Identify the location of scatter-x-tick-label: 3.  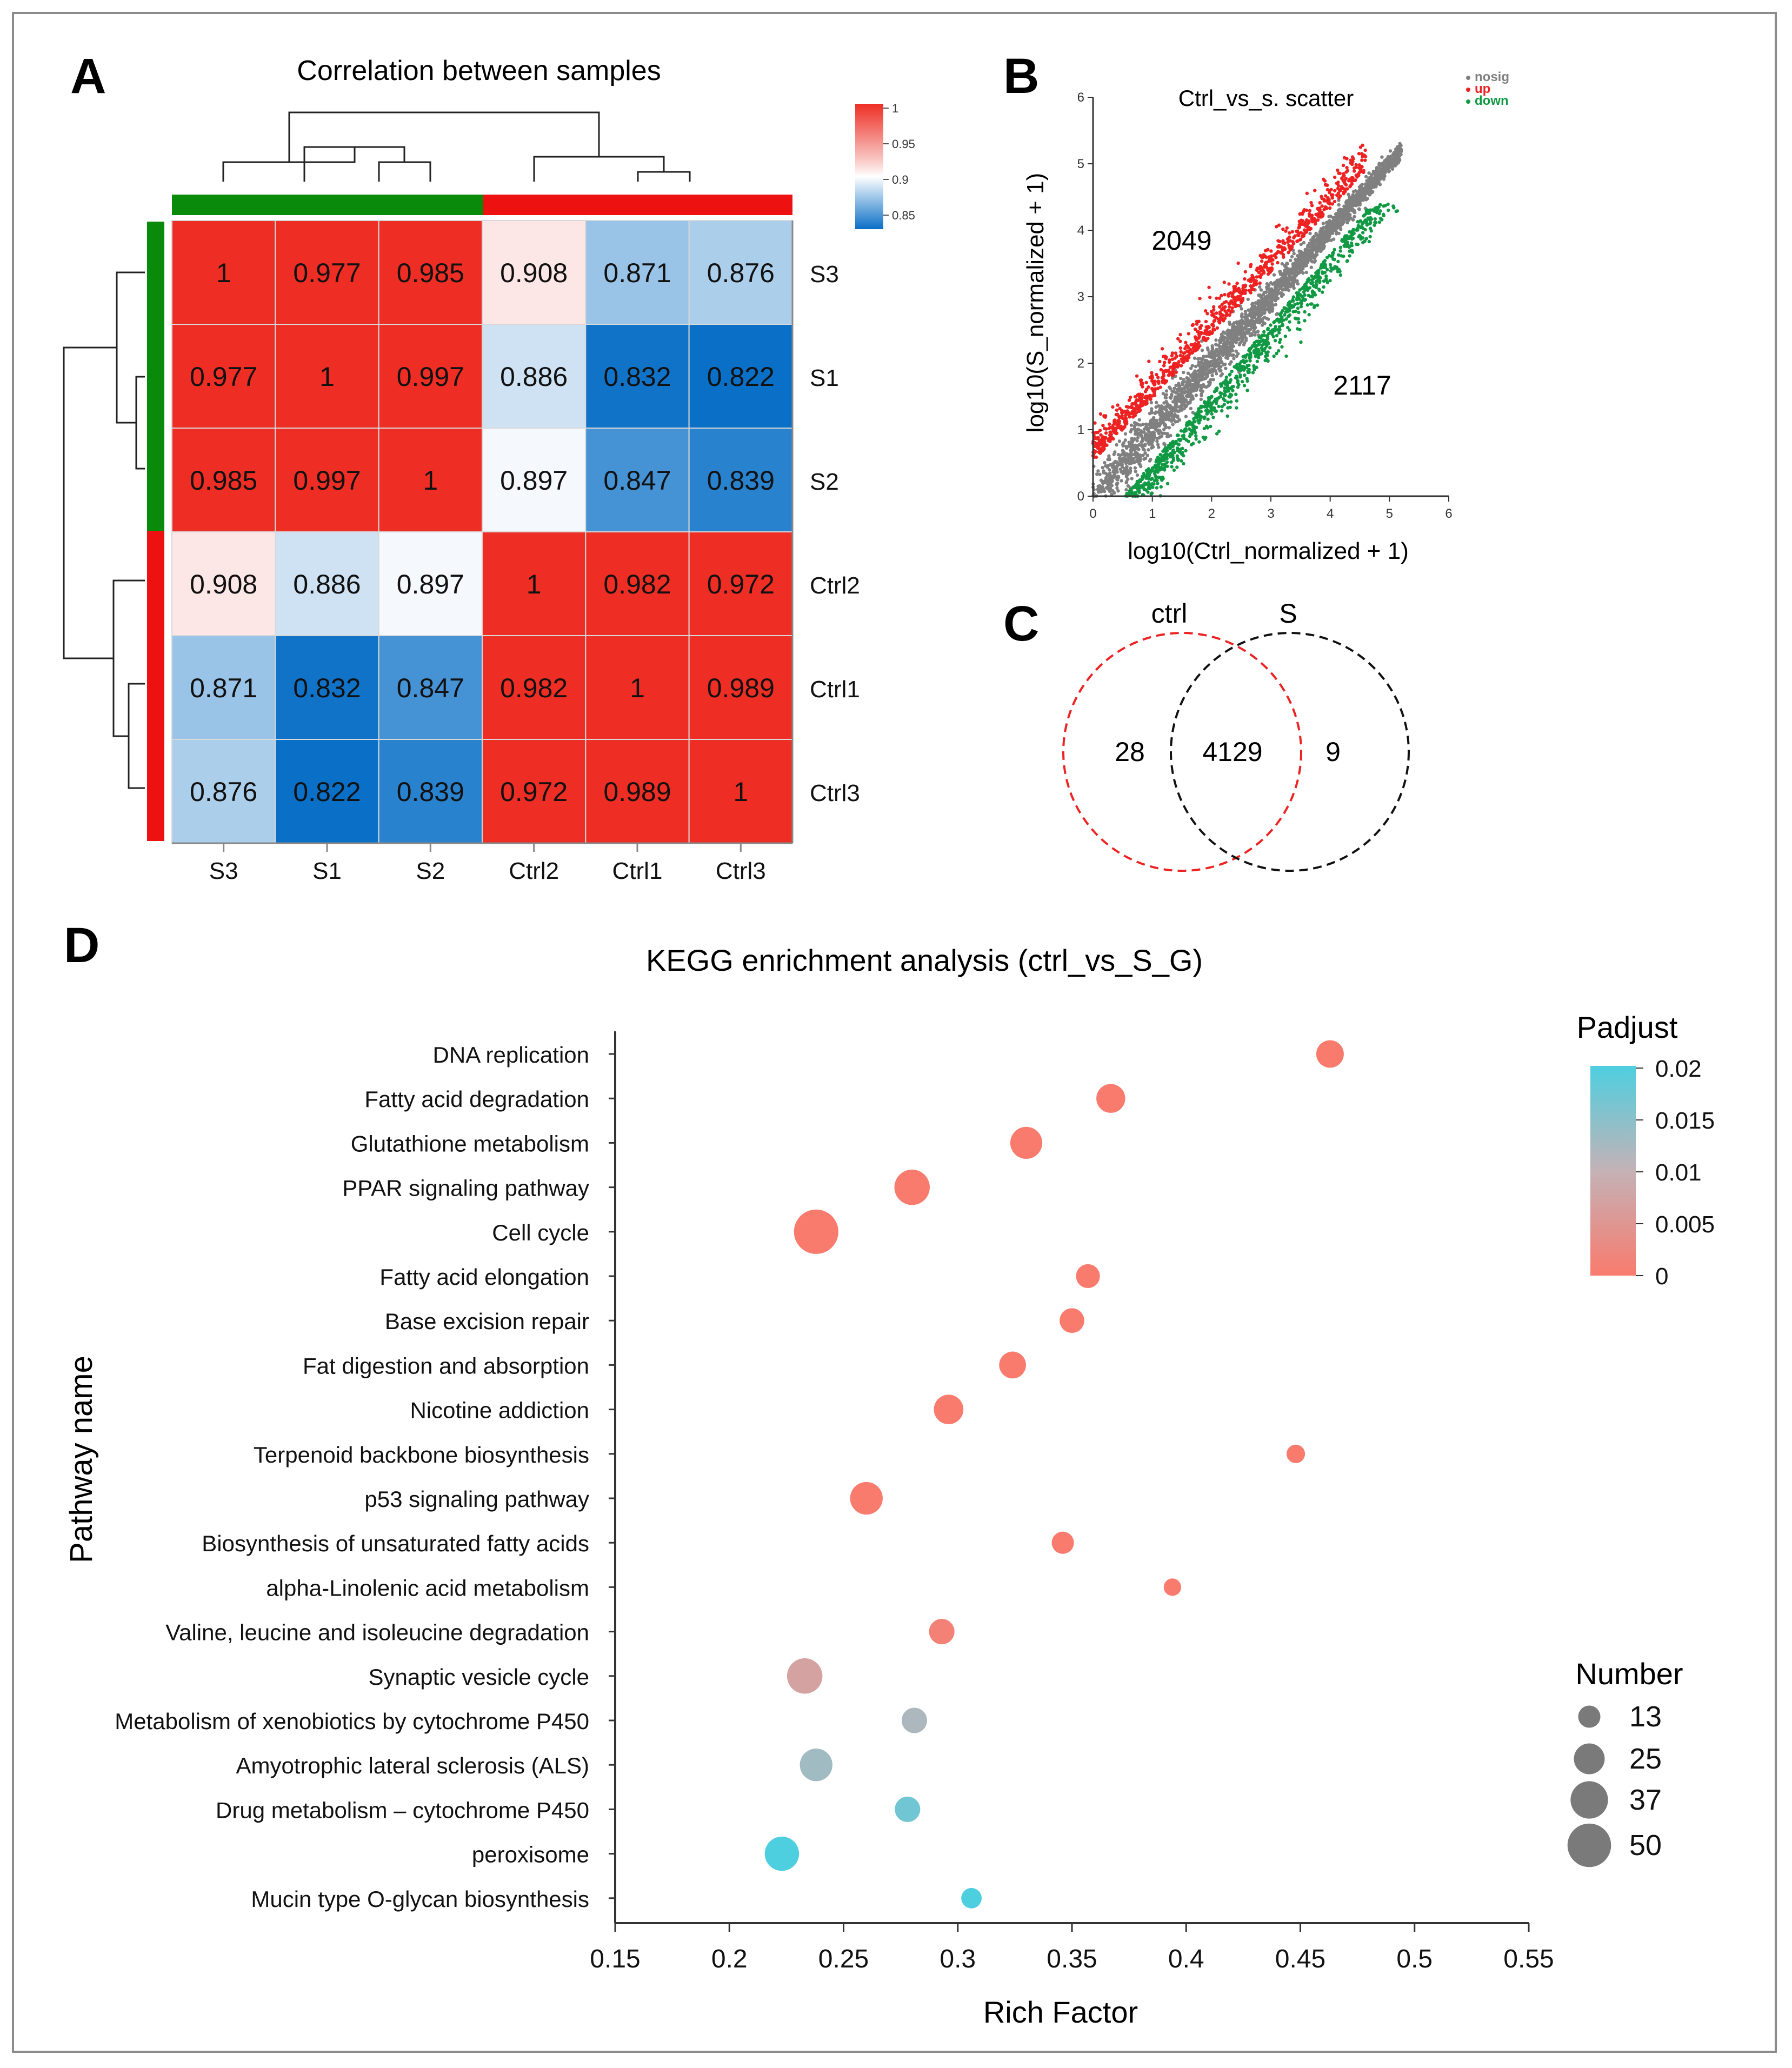
(1270, 513).